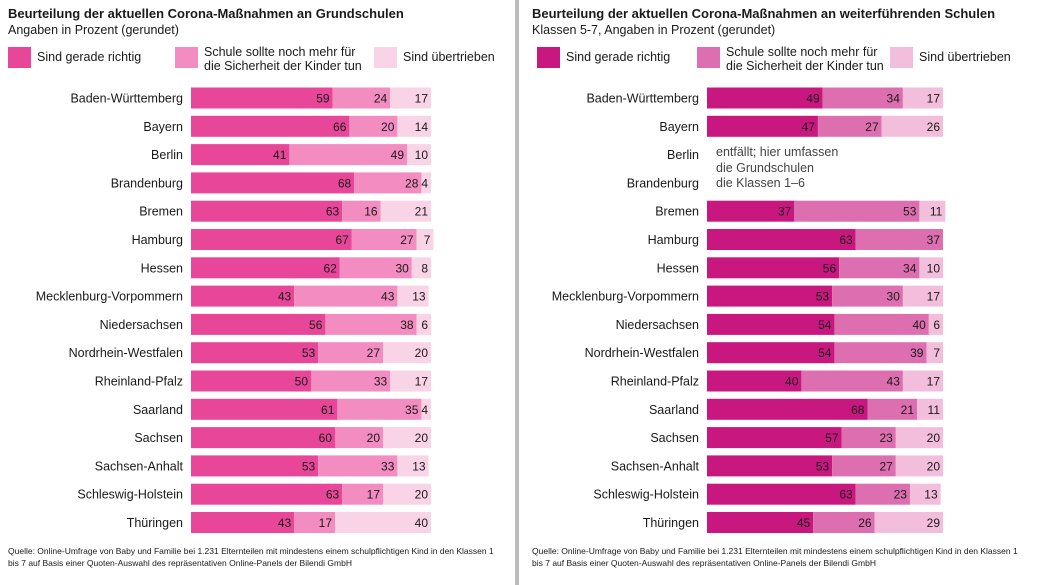 The width and height of the screenshot is (1040, 585). I want to click on left-value-label-richtig-hamburg: 67, so click(342, 240).